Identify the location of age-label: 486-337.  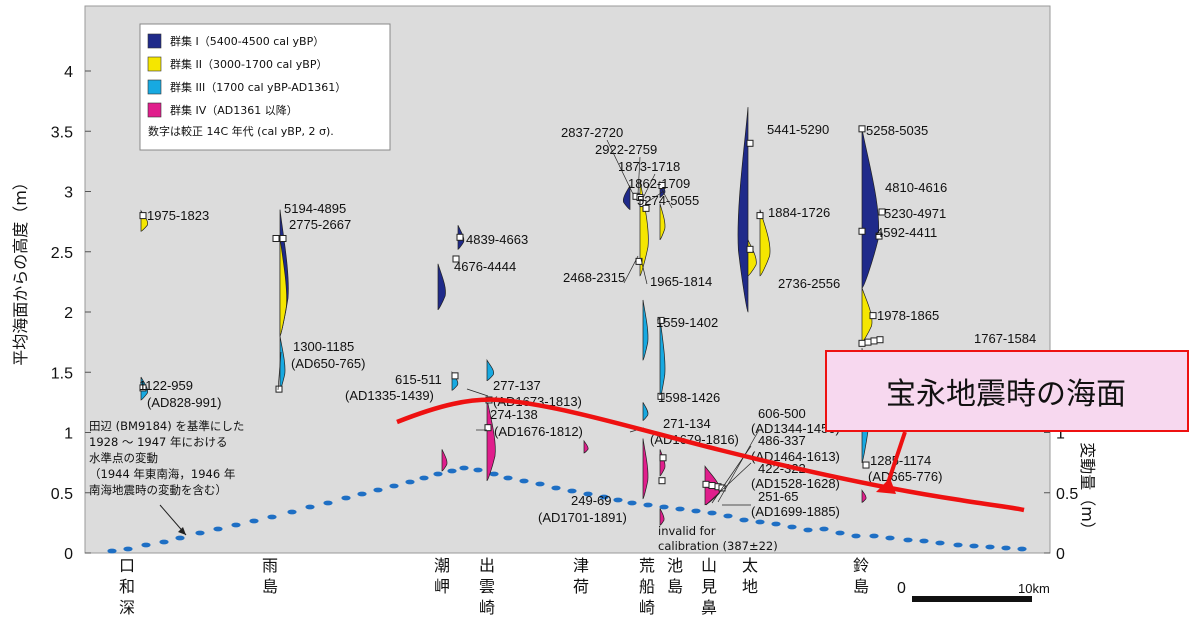
(782, 440).